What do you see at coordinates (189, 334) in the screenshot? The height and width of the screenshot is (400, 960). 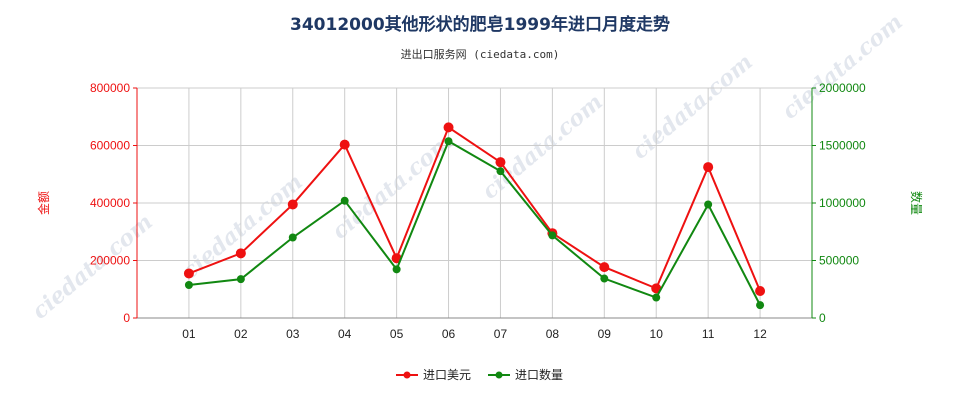 I see `x-tick-label: 01` at bounding box center [189, 334].